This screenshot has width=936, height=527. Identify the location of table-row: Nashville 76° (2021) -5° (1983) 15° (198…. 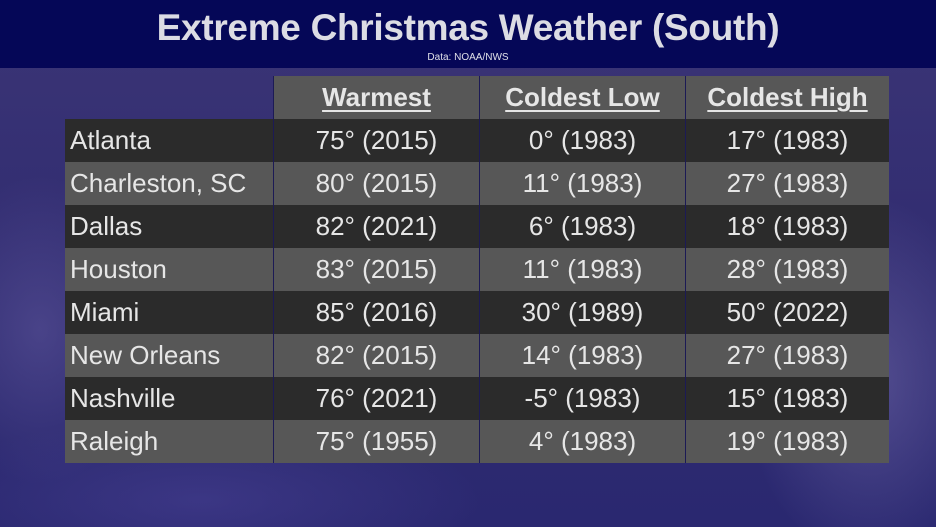
(477, 398).